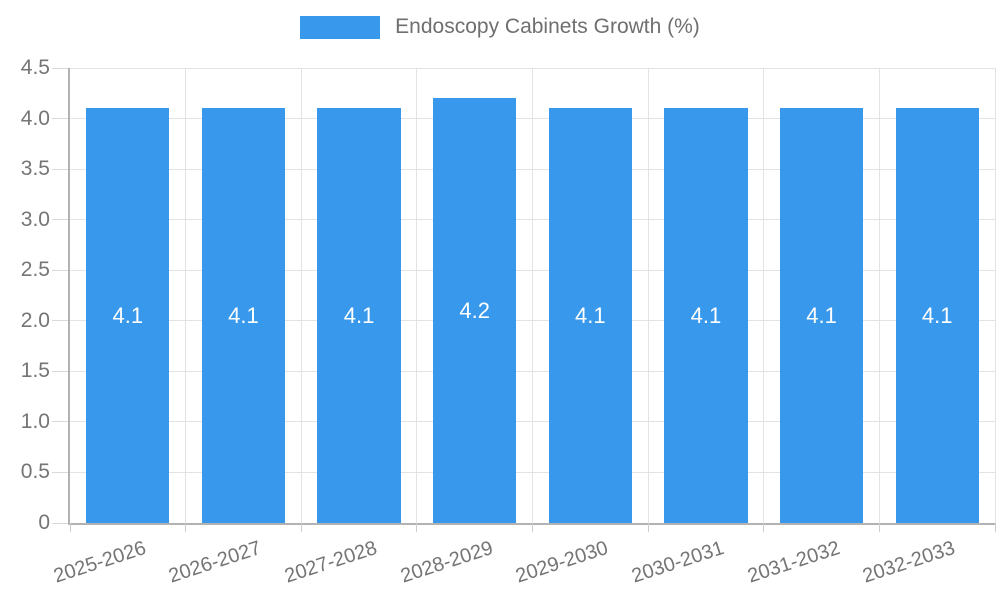 The width and height of the screenshot is (1000, 600). Describe the element at coordinates (35, 270) in the screenshot. I see `y-tick-label: 2.5` at that location.